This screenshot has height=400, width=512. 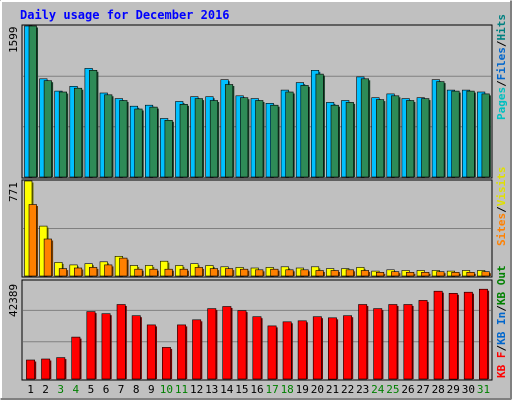 I want to click on x-tick-label-2: 2, so click(x=45, y=389).